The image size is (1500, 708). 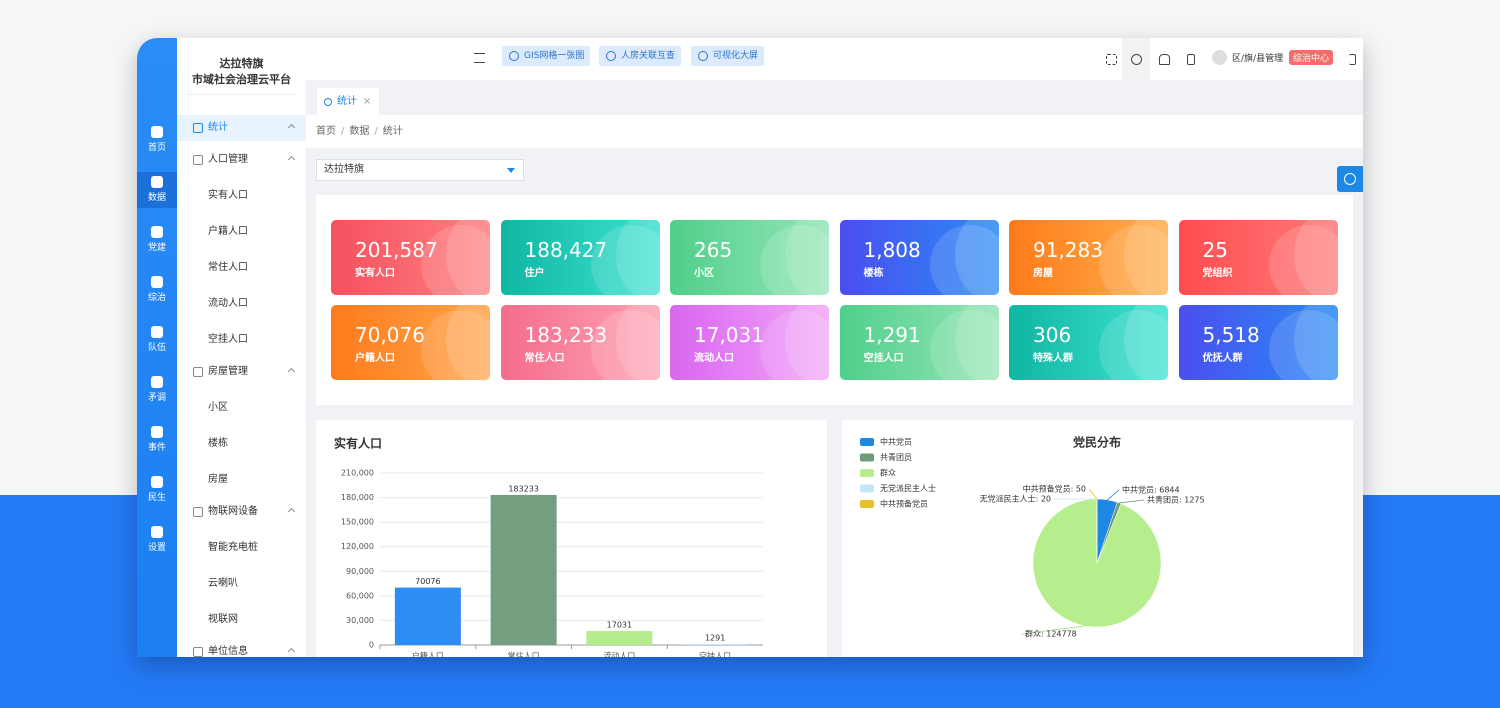 I want to click on menu-group: 人口管理, so click(x=241, y=160).